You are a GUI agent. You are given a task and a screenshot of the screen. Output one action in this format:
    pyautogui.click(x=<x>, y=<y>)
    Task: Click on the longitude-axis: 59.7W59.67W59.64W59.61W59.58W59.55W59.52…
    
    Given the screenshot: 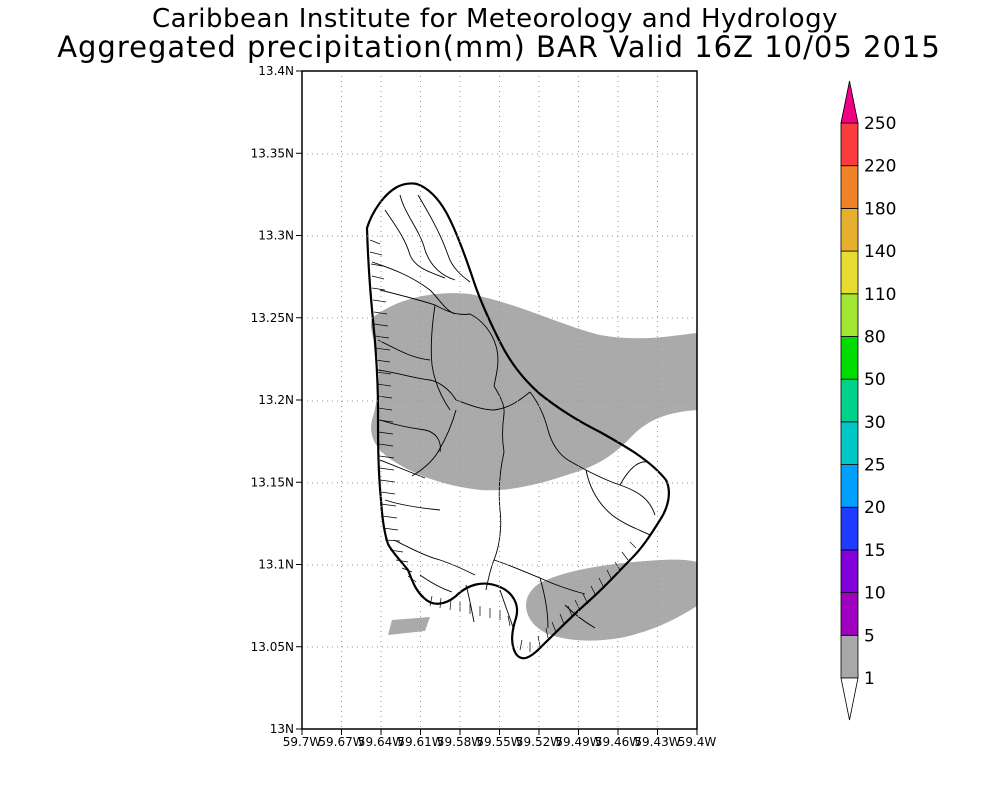 What is the action you would take?
    pyautogui.click(x=500, y=739)
    